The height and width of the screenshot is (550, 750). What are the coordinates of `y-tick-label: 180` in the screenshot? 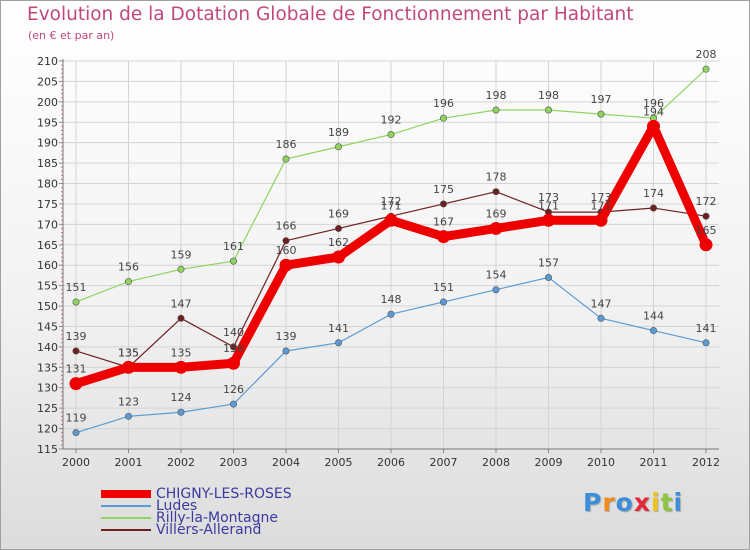 It's located at (47, 184).